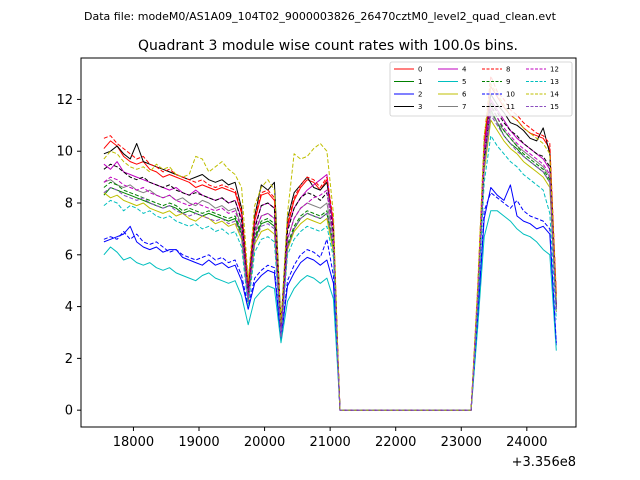 This screenshot has height=480, width=640. Describe the element at coordinates (69, 359) in the screenshot. I see `y-tick-label: 2` at that location.